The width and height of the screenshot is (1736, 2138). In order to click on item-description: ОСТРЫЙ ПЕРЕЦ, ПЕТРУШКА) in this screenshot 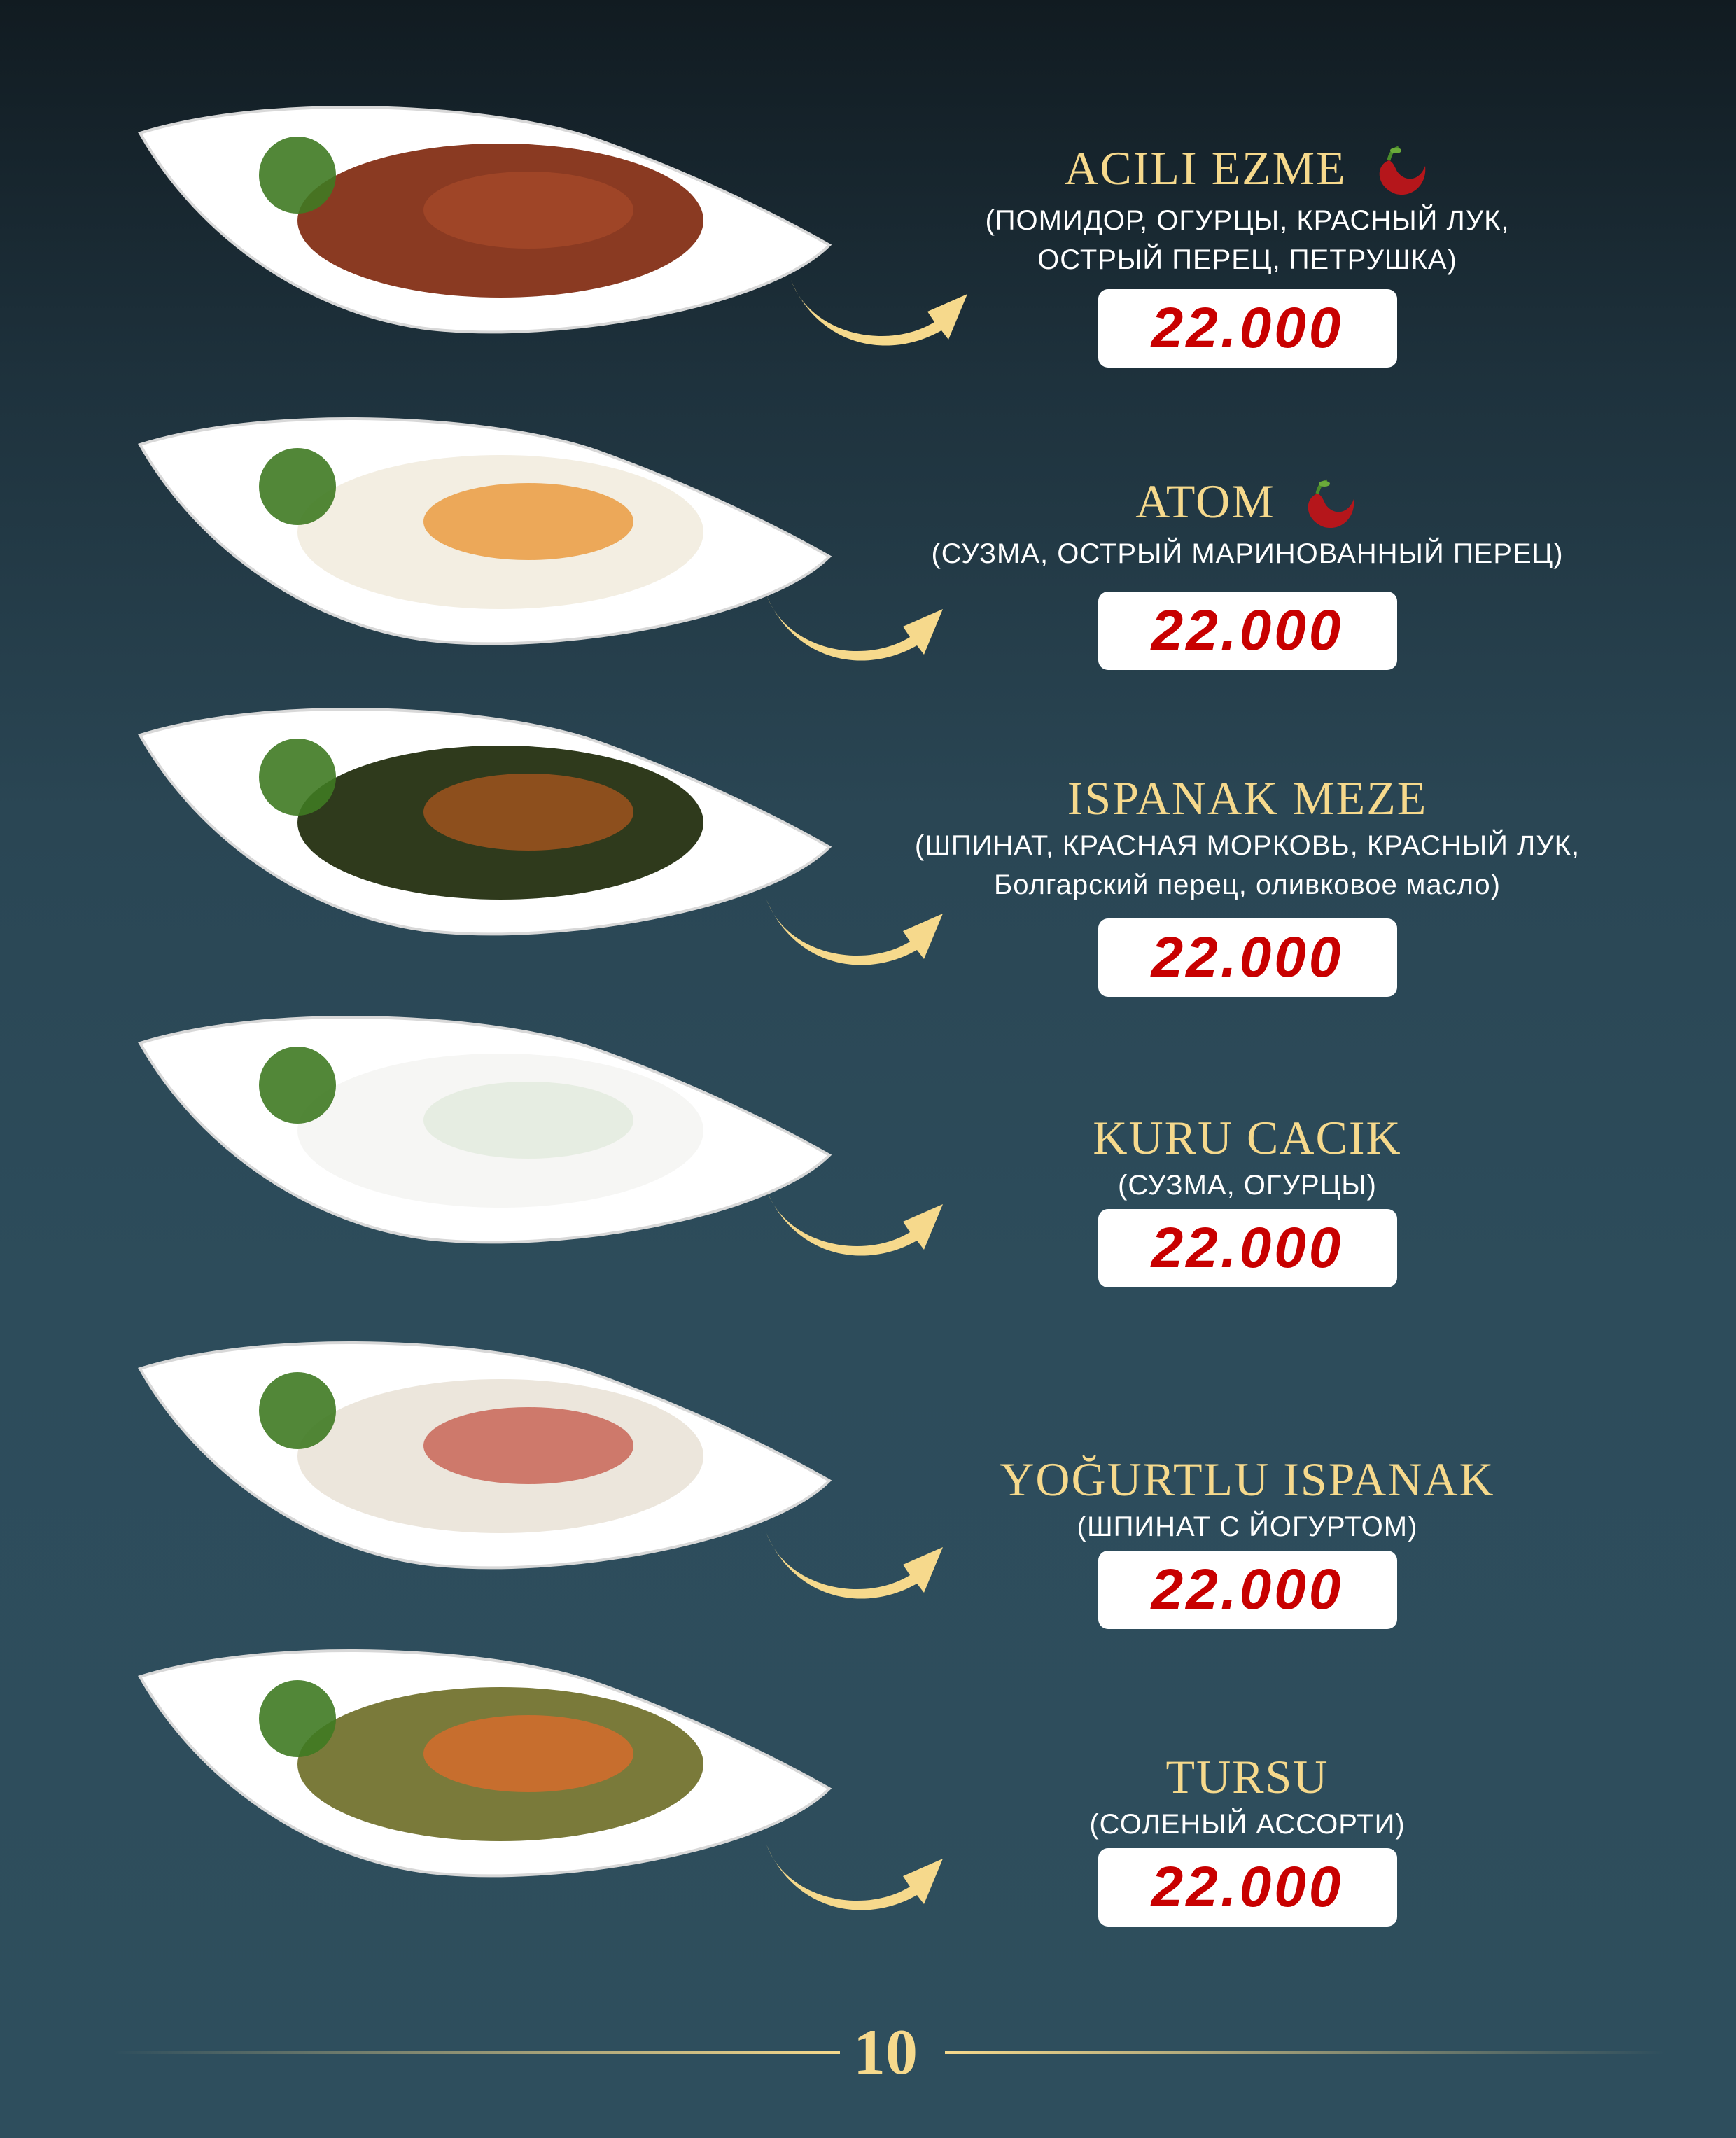, I will do `click(1247, 260)`.